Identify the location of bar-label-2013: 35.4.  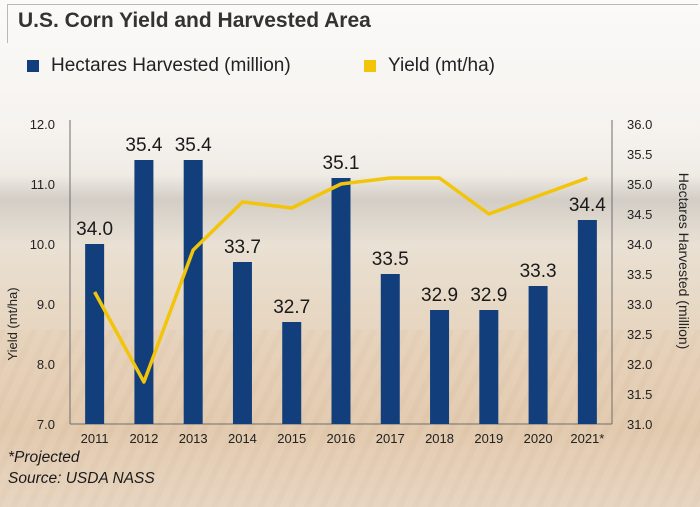
(193, 145).